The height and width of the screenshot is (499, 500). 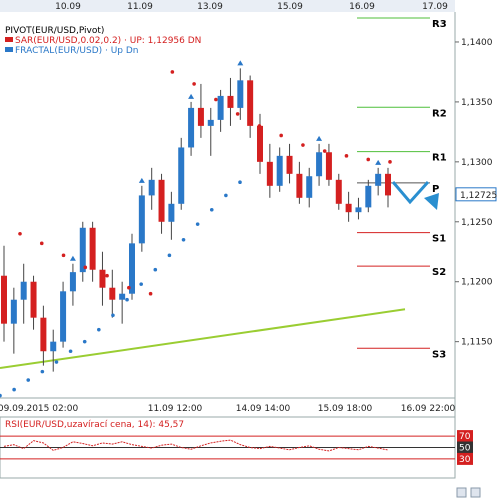 I want to click on price-axis: 1,1400 1,1350 1,1300 1,1250 1,1200 1,1150, so click(x=474, y=193).